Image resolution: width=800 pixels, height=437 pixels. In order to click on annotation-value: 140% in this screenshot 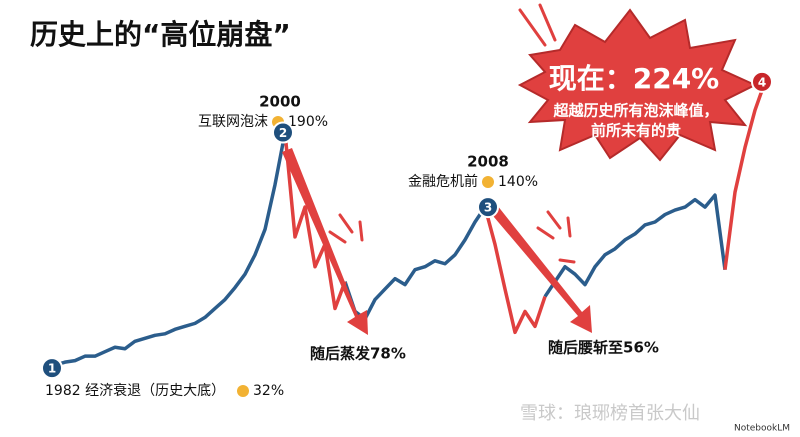, I will do `click(518, 182)`.